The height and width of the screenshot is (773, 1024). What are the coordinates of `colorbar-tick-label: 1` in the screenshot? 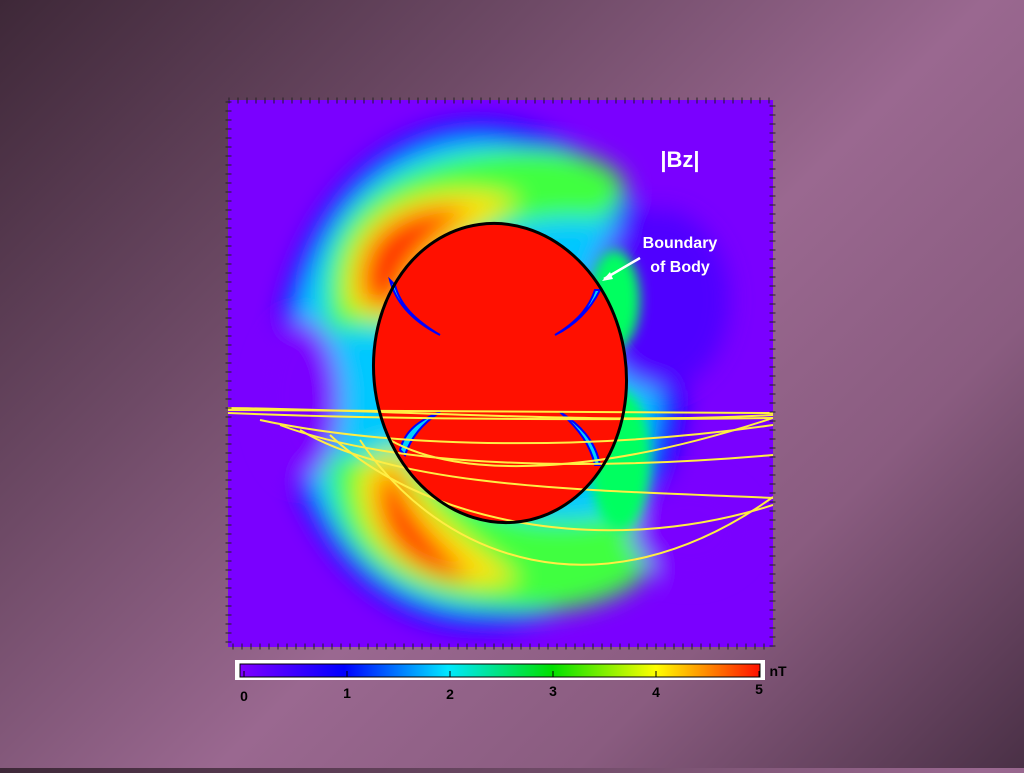 It's located at (347, 693).